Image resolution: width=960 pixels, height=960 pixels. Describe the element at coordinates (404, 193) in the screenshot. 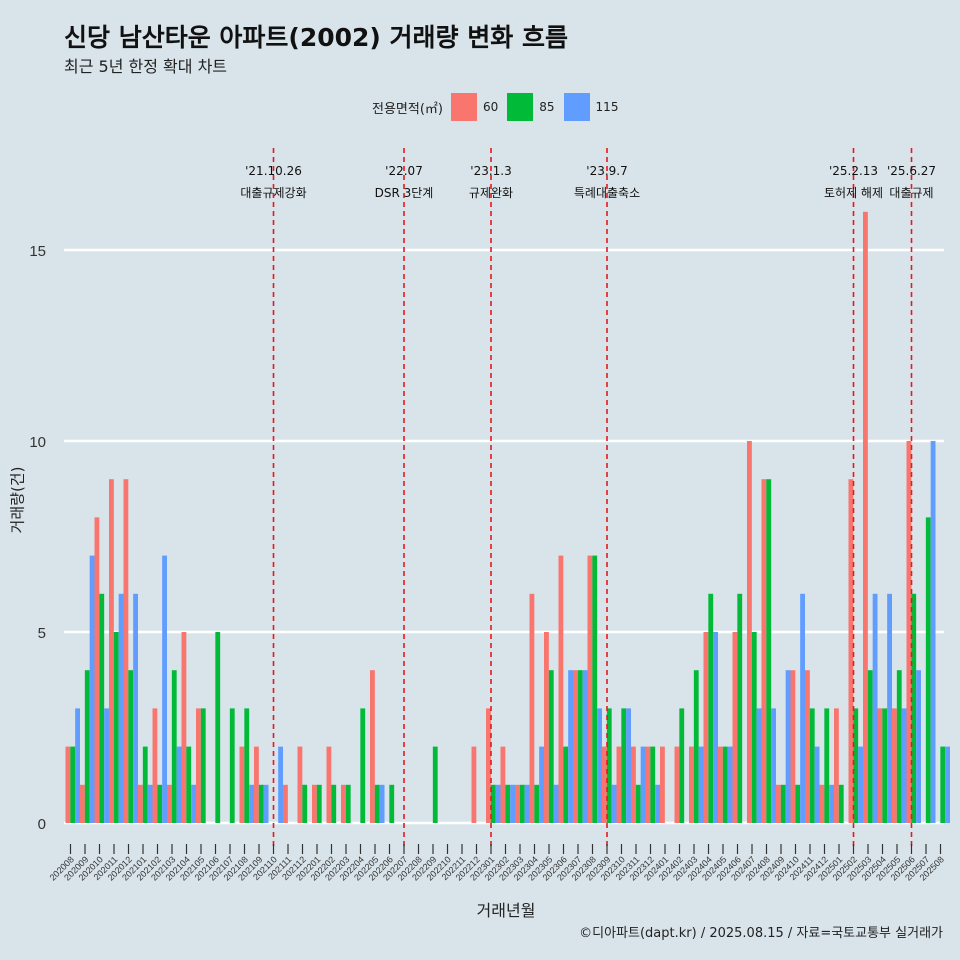

I see `event-label: DSR 3단계` at that location.